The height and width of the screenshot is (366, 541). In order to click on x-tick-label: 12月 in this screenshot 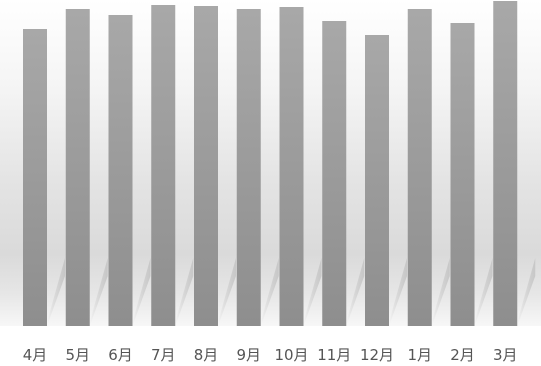, I will do `click(377, 355)`.